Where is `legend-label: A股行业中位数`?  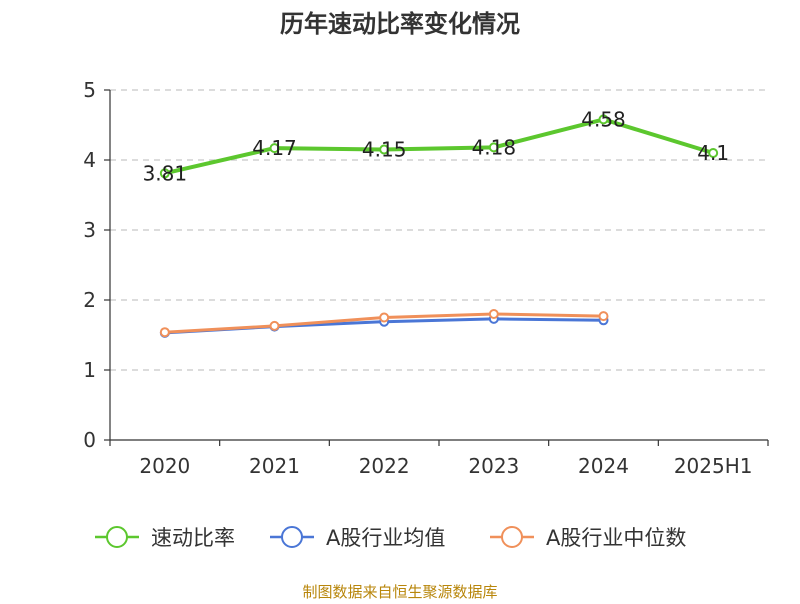
legend-label: A股行业中位数 is located at coordinates (616, 538).